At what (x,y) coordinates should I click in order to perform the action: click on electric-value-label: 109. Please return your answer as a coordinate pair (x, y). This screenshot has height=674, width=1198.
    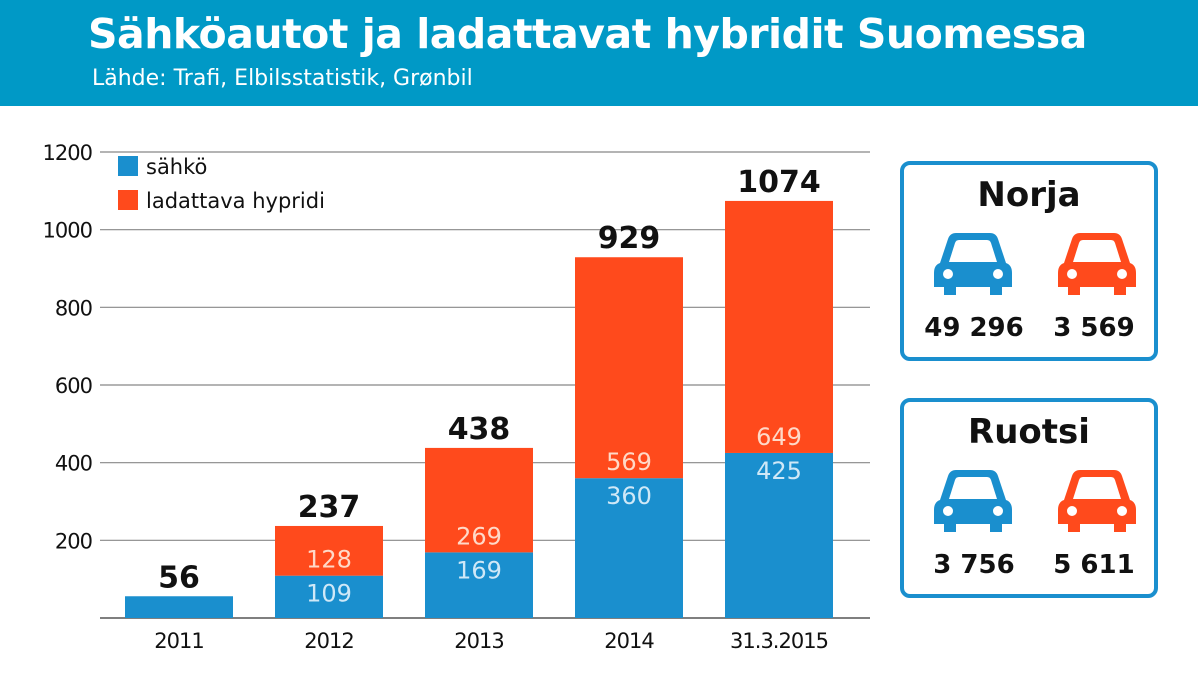
    Looking at the image, I should click on (329, 594).